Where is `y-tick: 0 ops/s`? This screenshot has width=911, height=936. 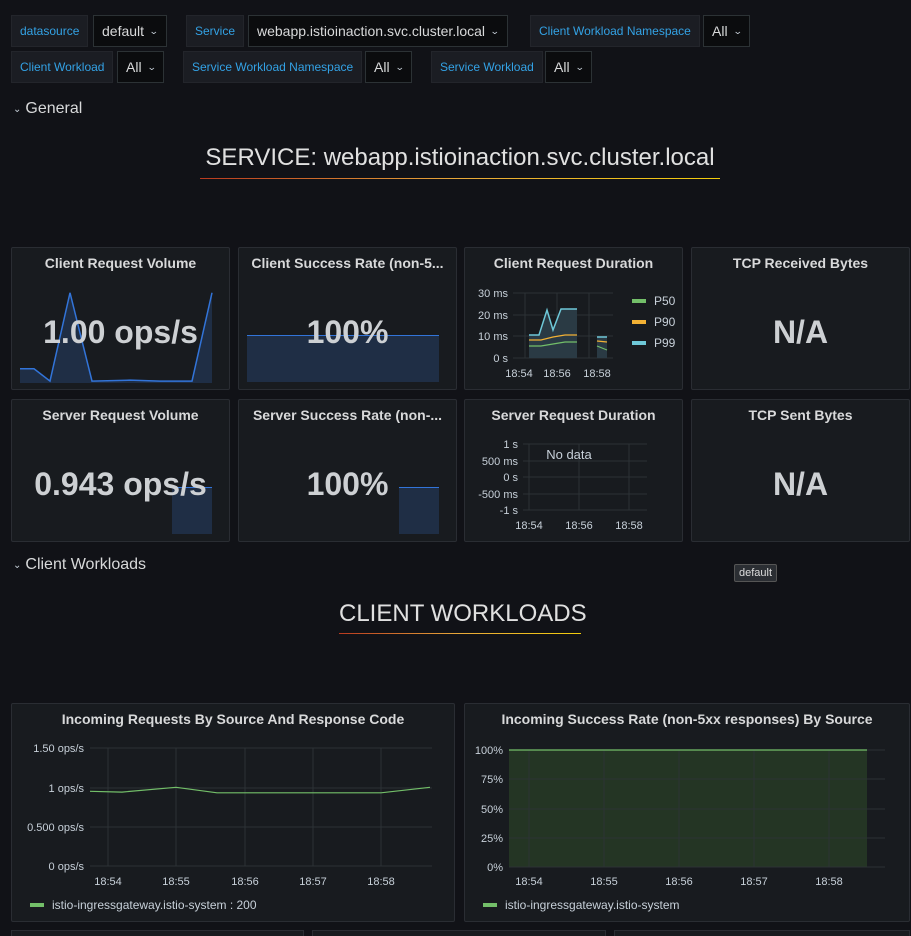
y-tick: 0 ops/s is located at coordinates (67, 867).